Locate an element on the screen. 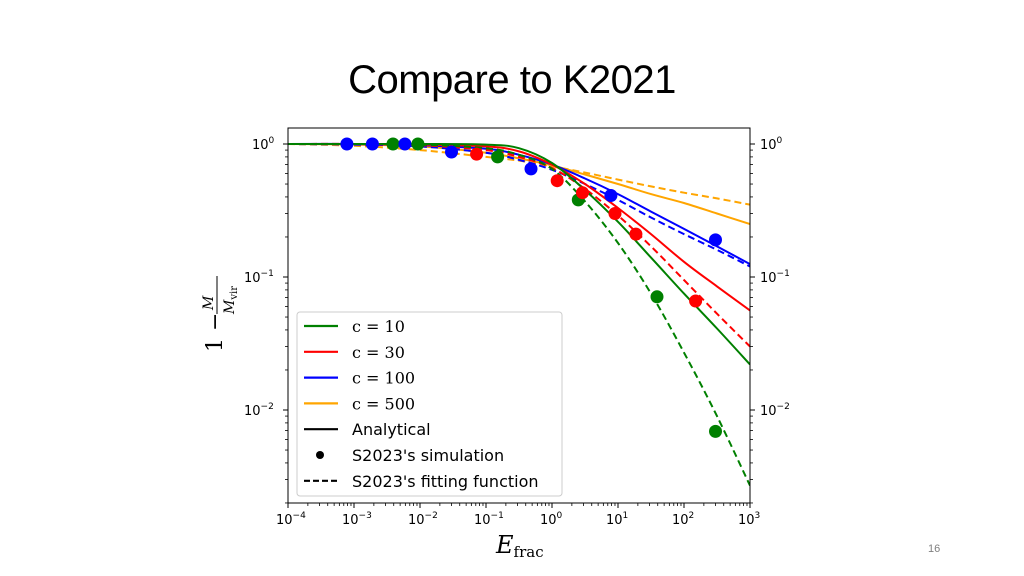  x-tick-label: 10² is located at coordinates (683, 519).